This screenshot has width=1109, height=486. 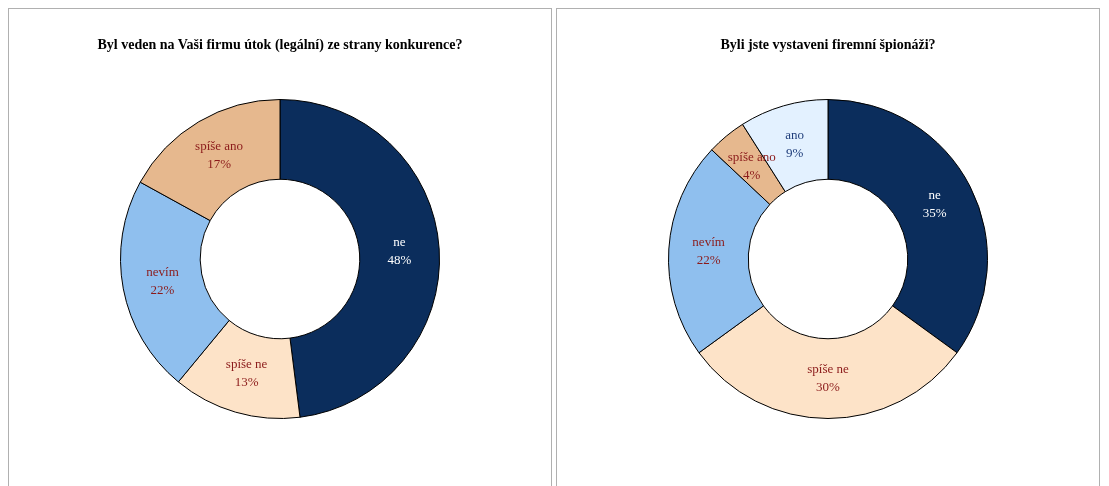 I want to click on data-label: 17%, so click(x=219, y=164).